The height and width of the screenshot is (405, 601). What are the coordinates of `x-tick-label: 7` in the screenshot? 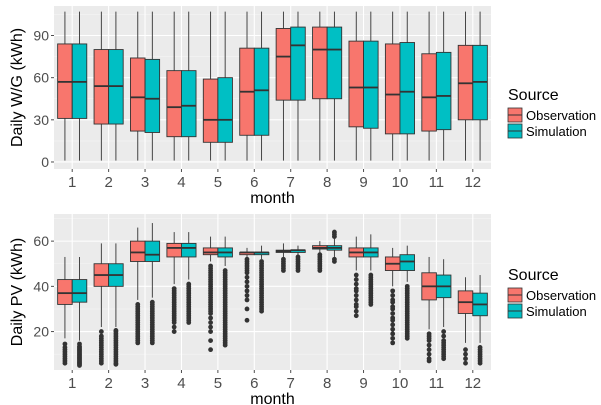 It's located at (291, 182).